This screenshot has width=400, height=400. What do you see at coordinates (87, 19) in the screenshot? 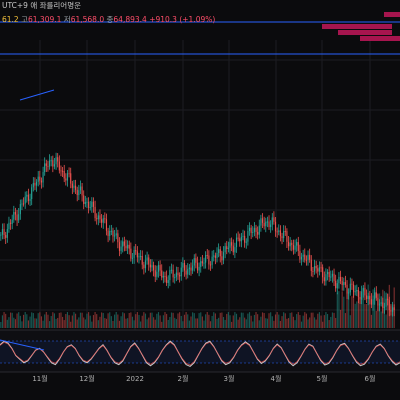
I see `low-value: 61,568.0` at bounding box center [87, 19].